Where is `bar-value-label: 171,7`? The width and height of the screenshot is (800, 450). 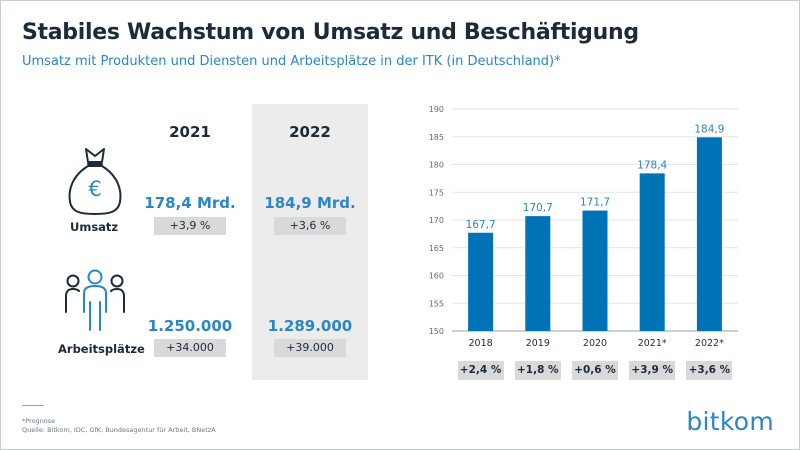
bar-value-label: 171,7 is located at coordinates (595, 203).